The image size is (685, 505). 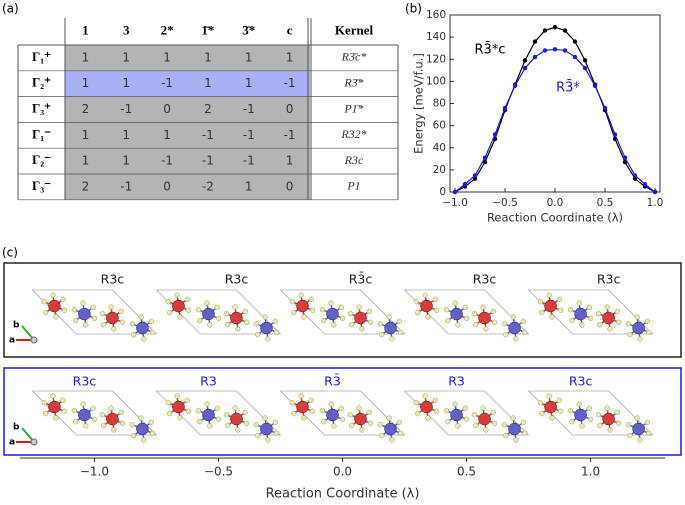 What do you see at coordinates (343, 494) in the screenshot?
I see `x-axis-label: Reaction Coordinate (λ)` at bounding box center [343, 494].